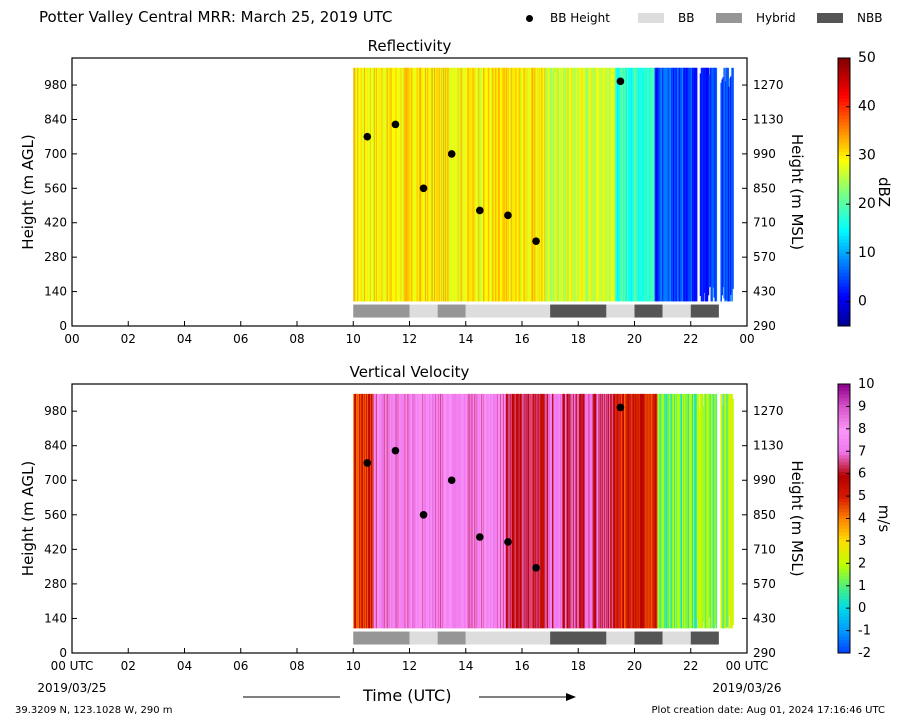 Image resolution: width=900 pixels, height=725 pixels. Describe the element at coordinates (381, 311) in the screenshot. I see `band-hybrid` at that location.